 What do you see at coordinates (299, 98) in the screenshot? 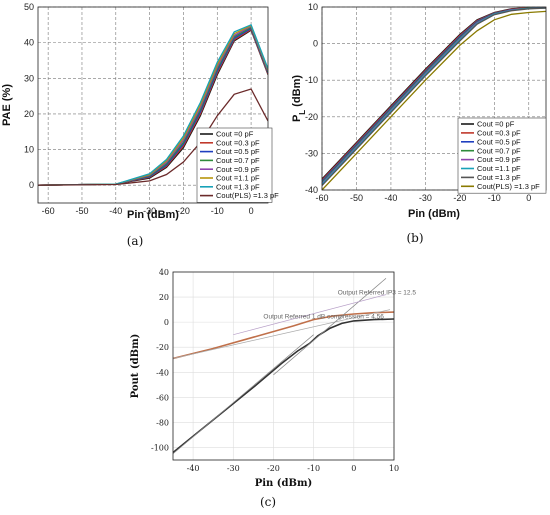
I see `y-axis-label: PL (dBm)` at bounding box center [299, 98].